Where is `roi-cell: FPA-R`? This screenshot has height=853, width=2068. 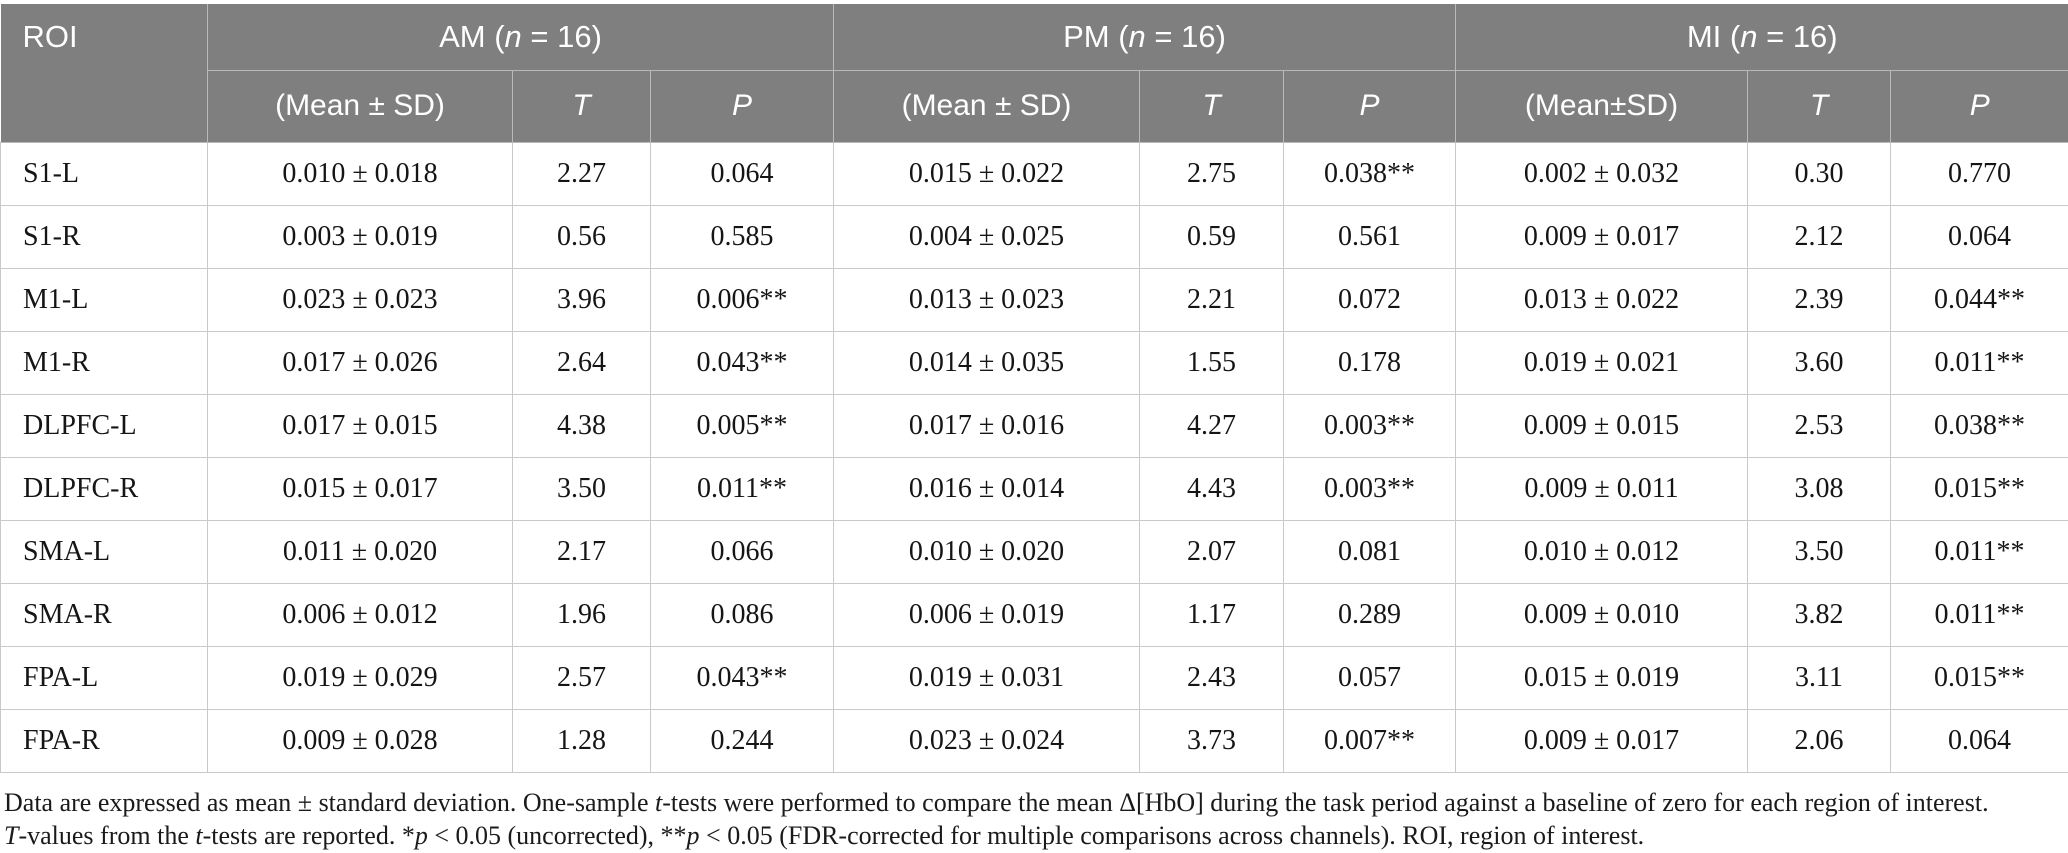 roi-cell: FPA-R is located at coordinates (104, 740).